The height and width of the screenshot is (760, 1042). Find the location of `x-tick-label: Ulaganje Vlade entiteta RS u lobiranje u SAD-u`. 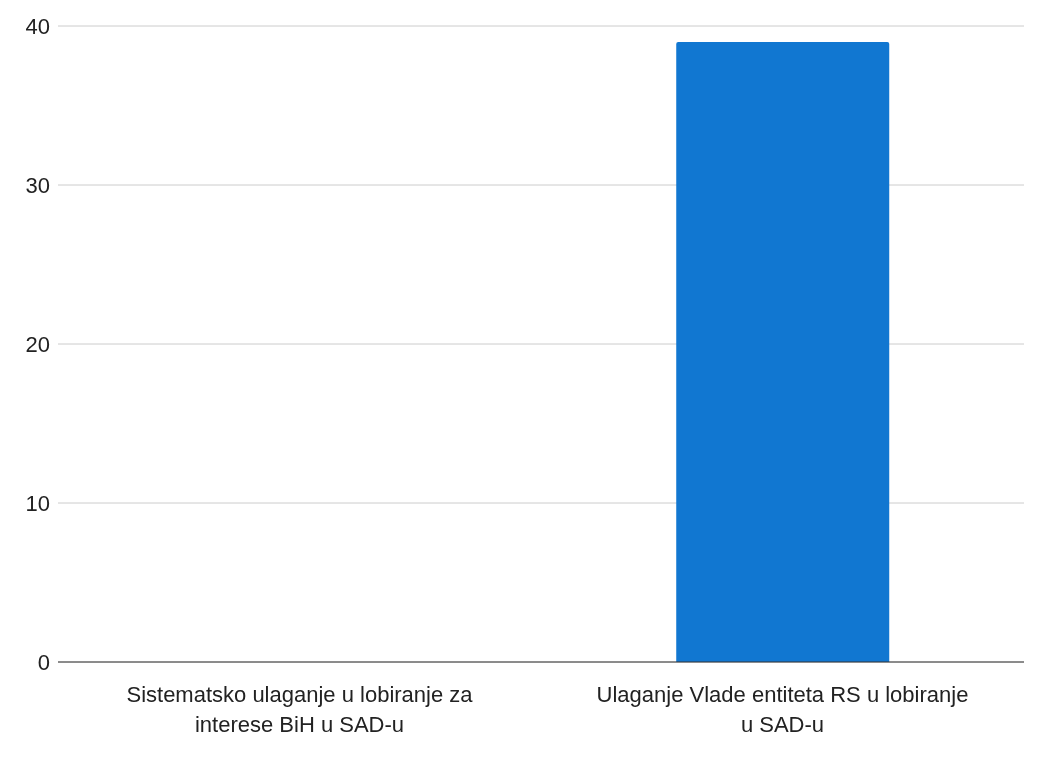

x-tick-label: Ulaganje Vlade entiteta RS u lobiranje u SAD-u is located at coordinates (782, 709).